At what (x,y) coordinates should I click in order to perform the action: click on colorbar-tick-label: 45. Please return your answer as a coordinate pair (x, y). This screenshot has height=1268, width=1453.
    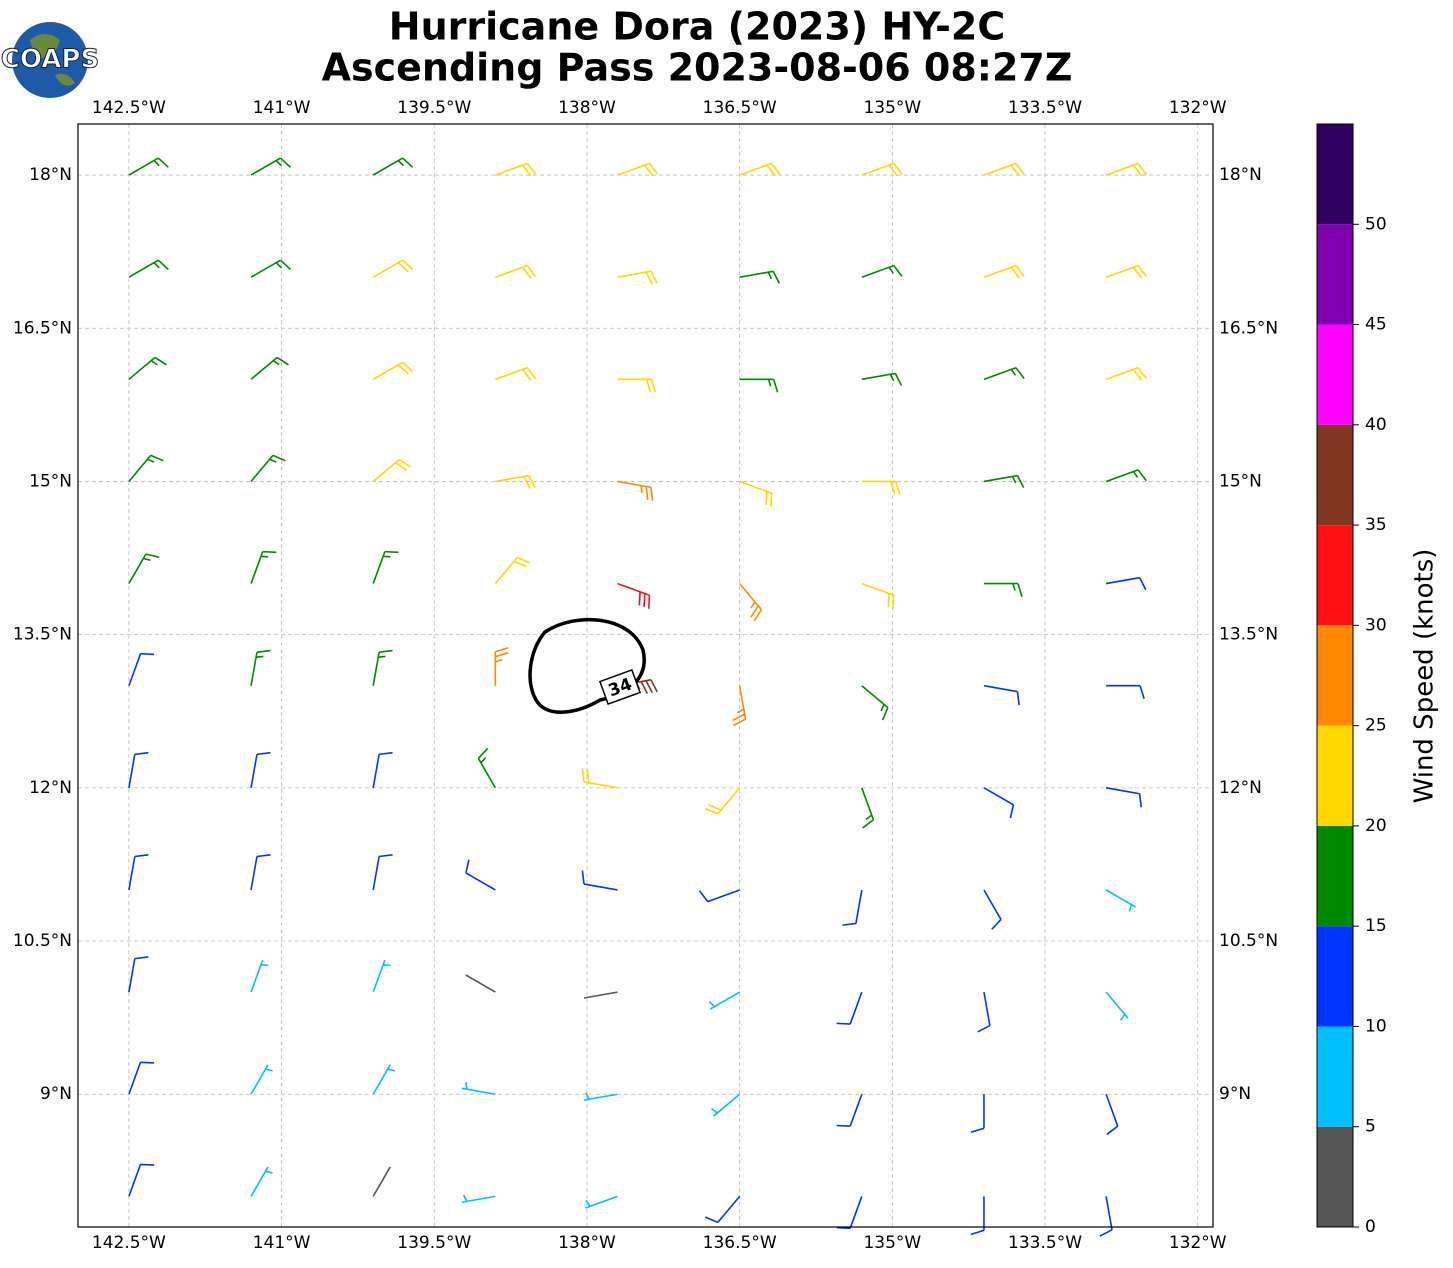
    Looking at the image, I should click on (1376, 325).